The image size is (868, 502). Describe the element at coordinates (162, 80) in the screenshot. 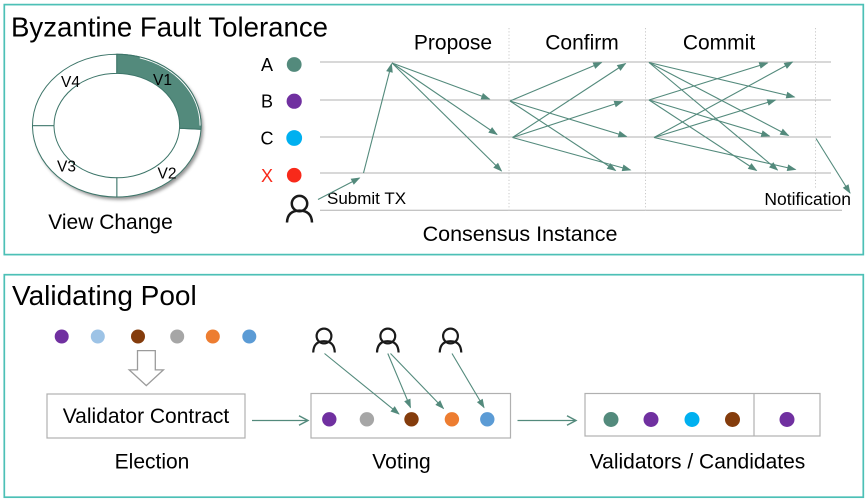

I see `svg-text: V1` at that location.